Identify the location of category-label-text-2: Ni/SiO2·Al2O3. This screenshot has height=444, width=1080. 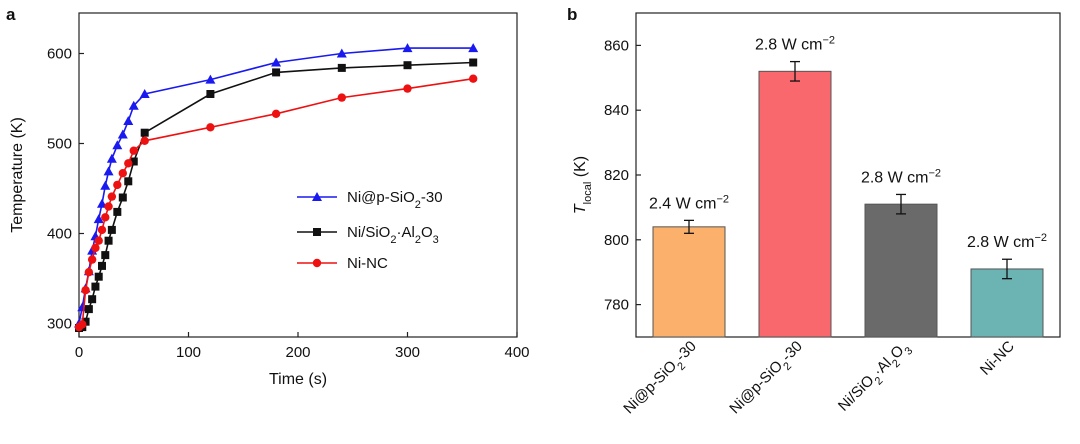
(875, 378).